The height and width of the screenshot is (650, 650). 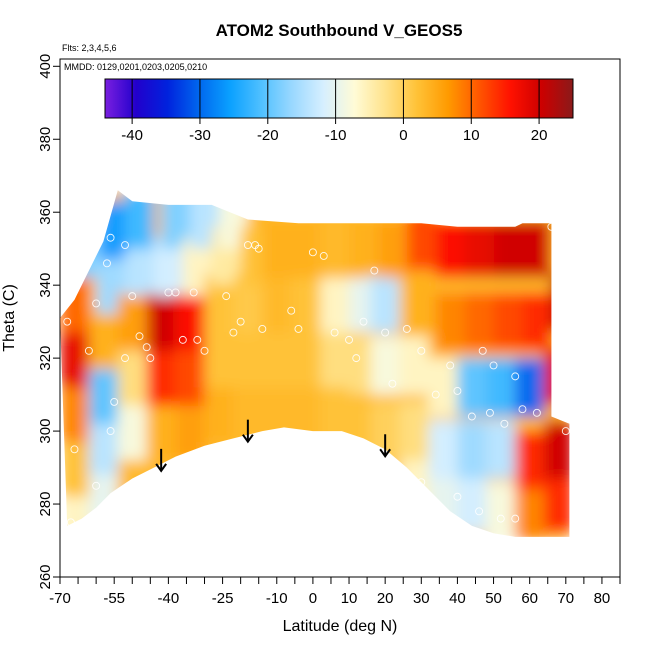 I want to click on chart-title: ATOM2 Southbound V_GEOS5, so click(x=339, y=30).